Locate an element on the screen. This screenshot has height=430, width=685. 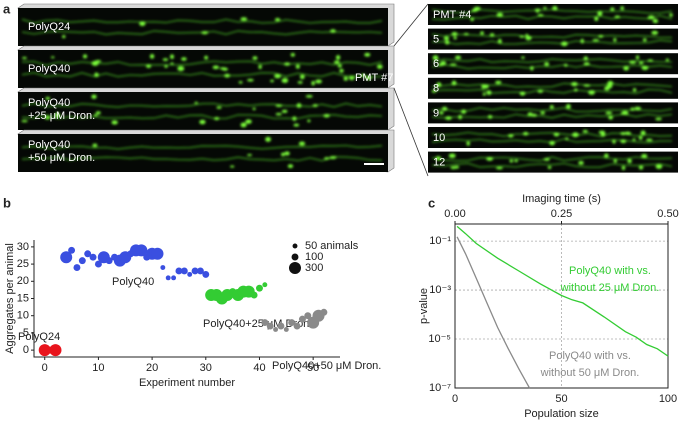
x-tick-label: 0 is located at coordinates (45, 368).